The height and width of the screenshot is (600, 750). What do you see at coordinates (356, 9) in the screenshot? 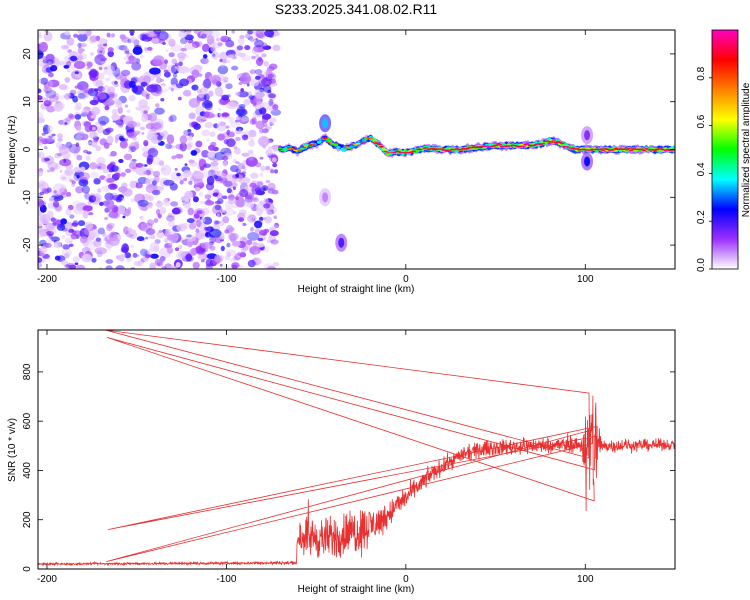
I see `figure-title: S233.2025.341.08.02.R11` at bounding box center [356, 9].